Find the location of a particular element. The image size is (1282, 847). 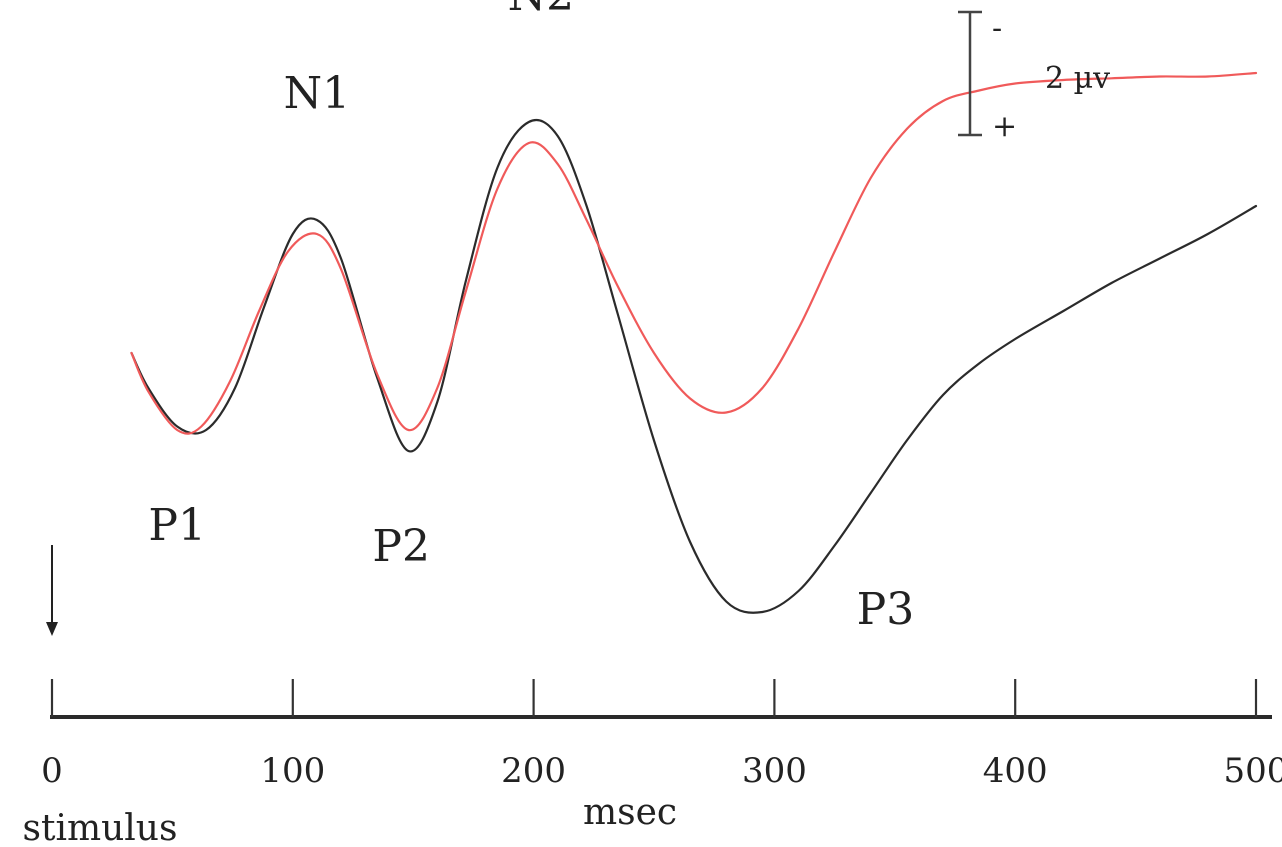

scale-bar: - +2 µv is located at coordinates (1034, 77).